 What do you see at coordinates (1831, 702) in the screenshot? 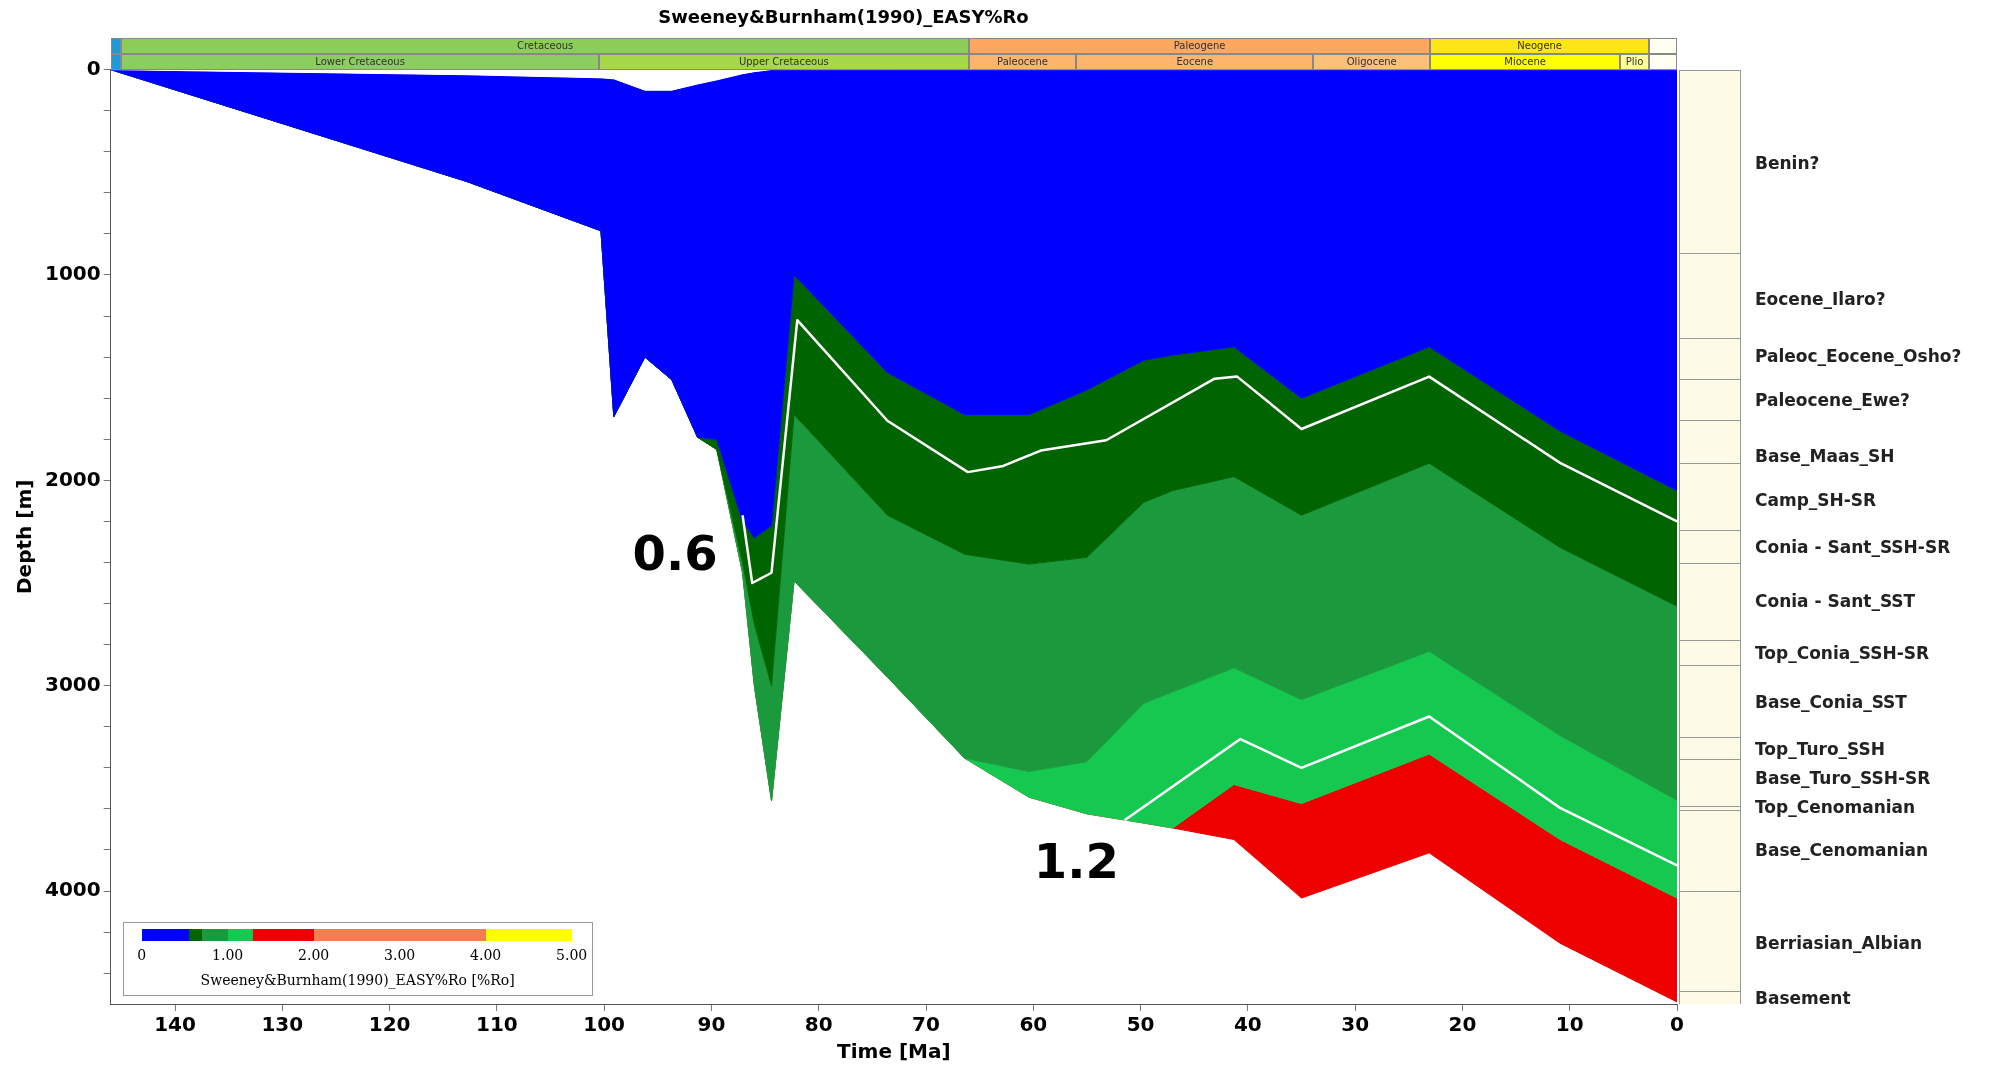
I see `text: Base_Conia_SST` at bounding box center [1831, 702].